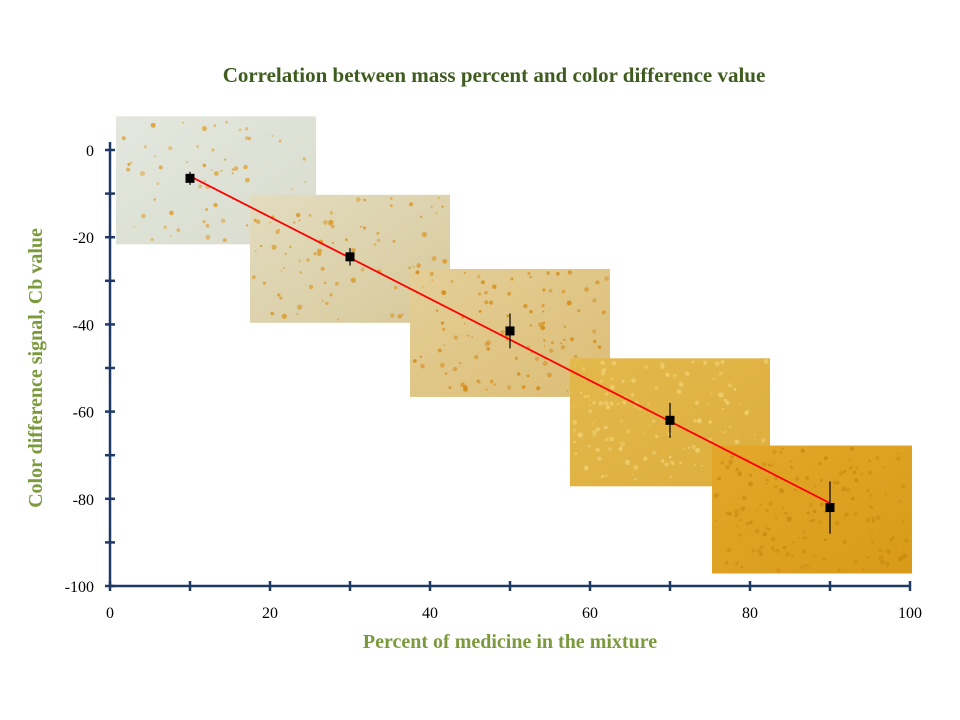  I want to click on x-axis-label: Percent of medicine in the mixture, so click(510, 642).